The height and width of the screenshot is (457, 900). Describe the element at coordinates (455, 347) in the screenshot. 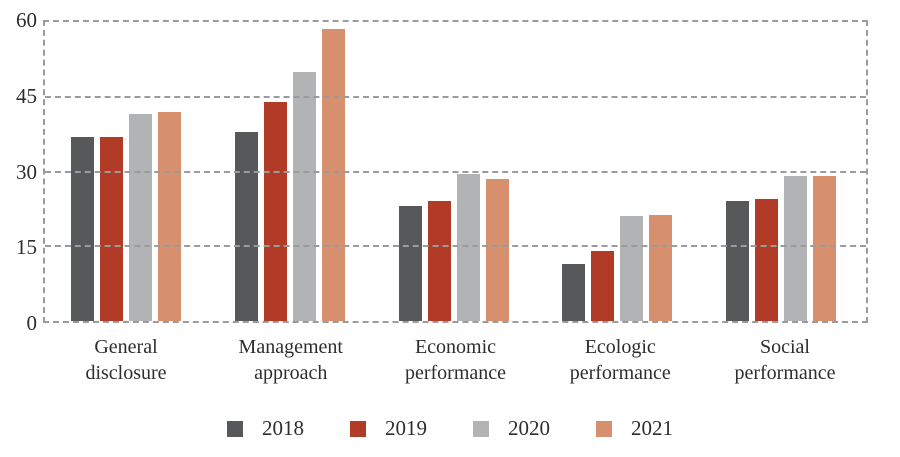

I see `category-label-line: Economic` at that location.